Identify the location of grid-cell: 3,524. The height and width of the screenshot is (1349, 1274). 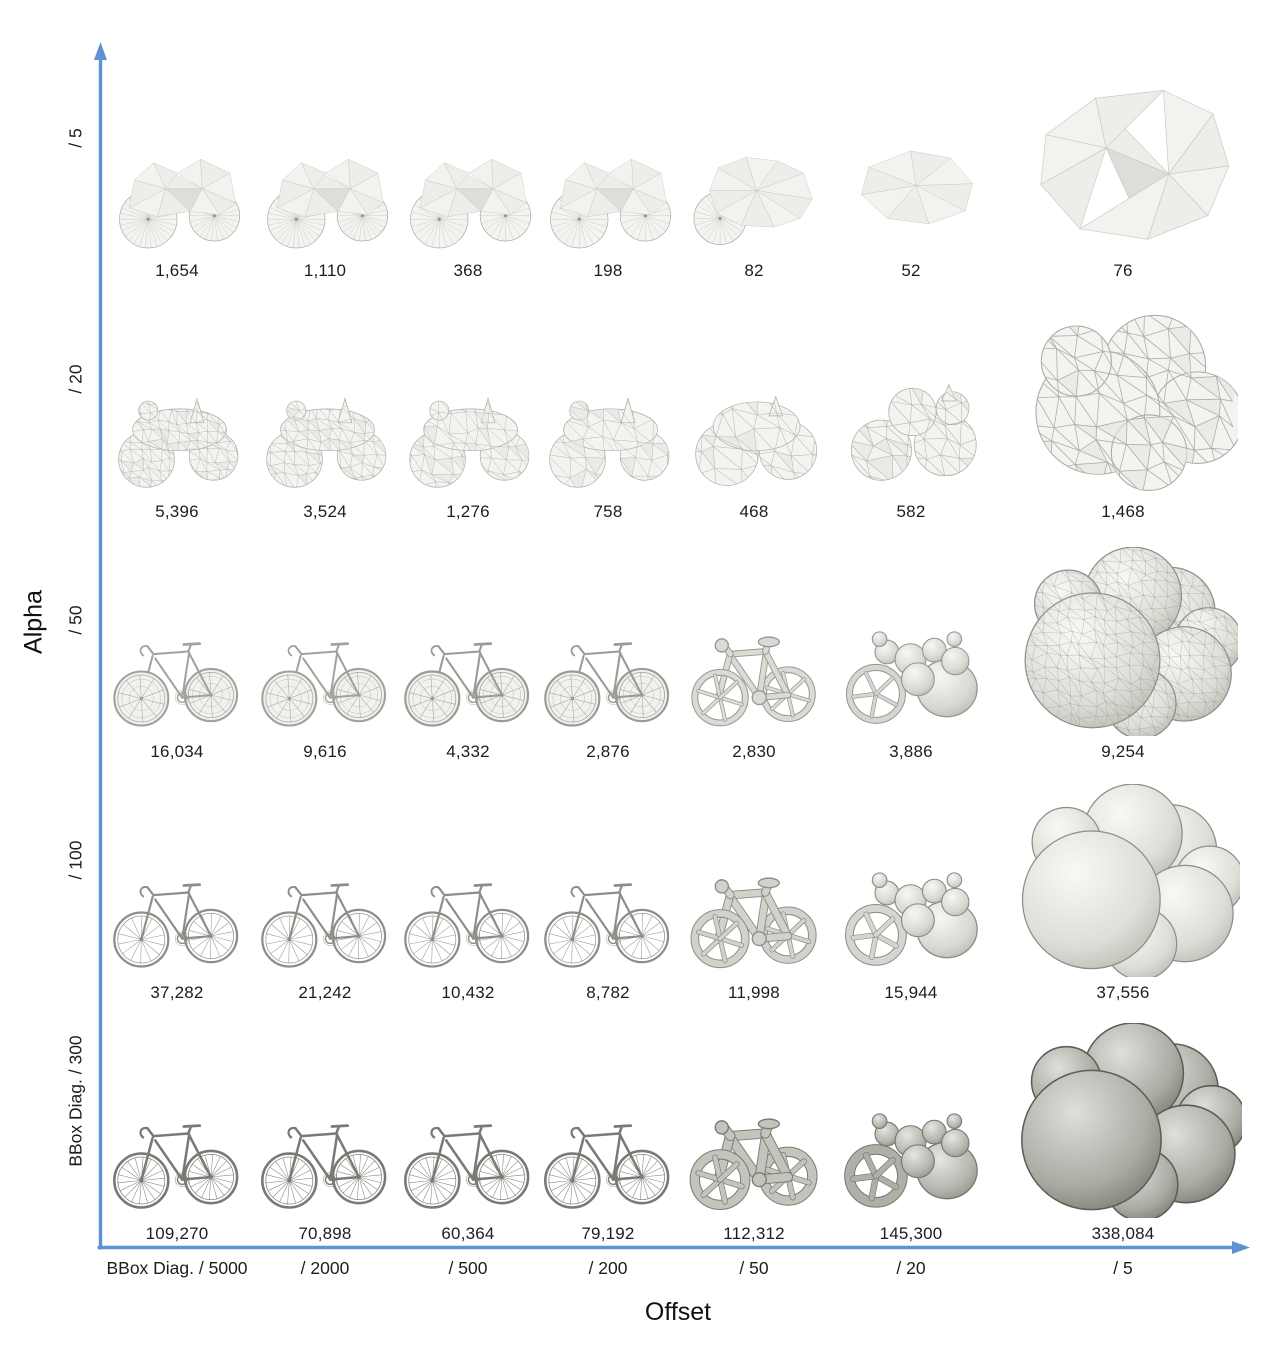
(325, 403).